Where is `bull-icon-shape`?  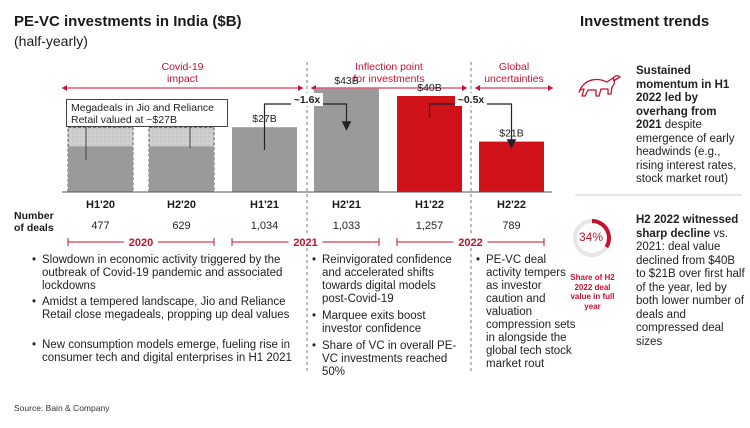 bull-icon-shape is located at coordinates (599, 85).